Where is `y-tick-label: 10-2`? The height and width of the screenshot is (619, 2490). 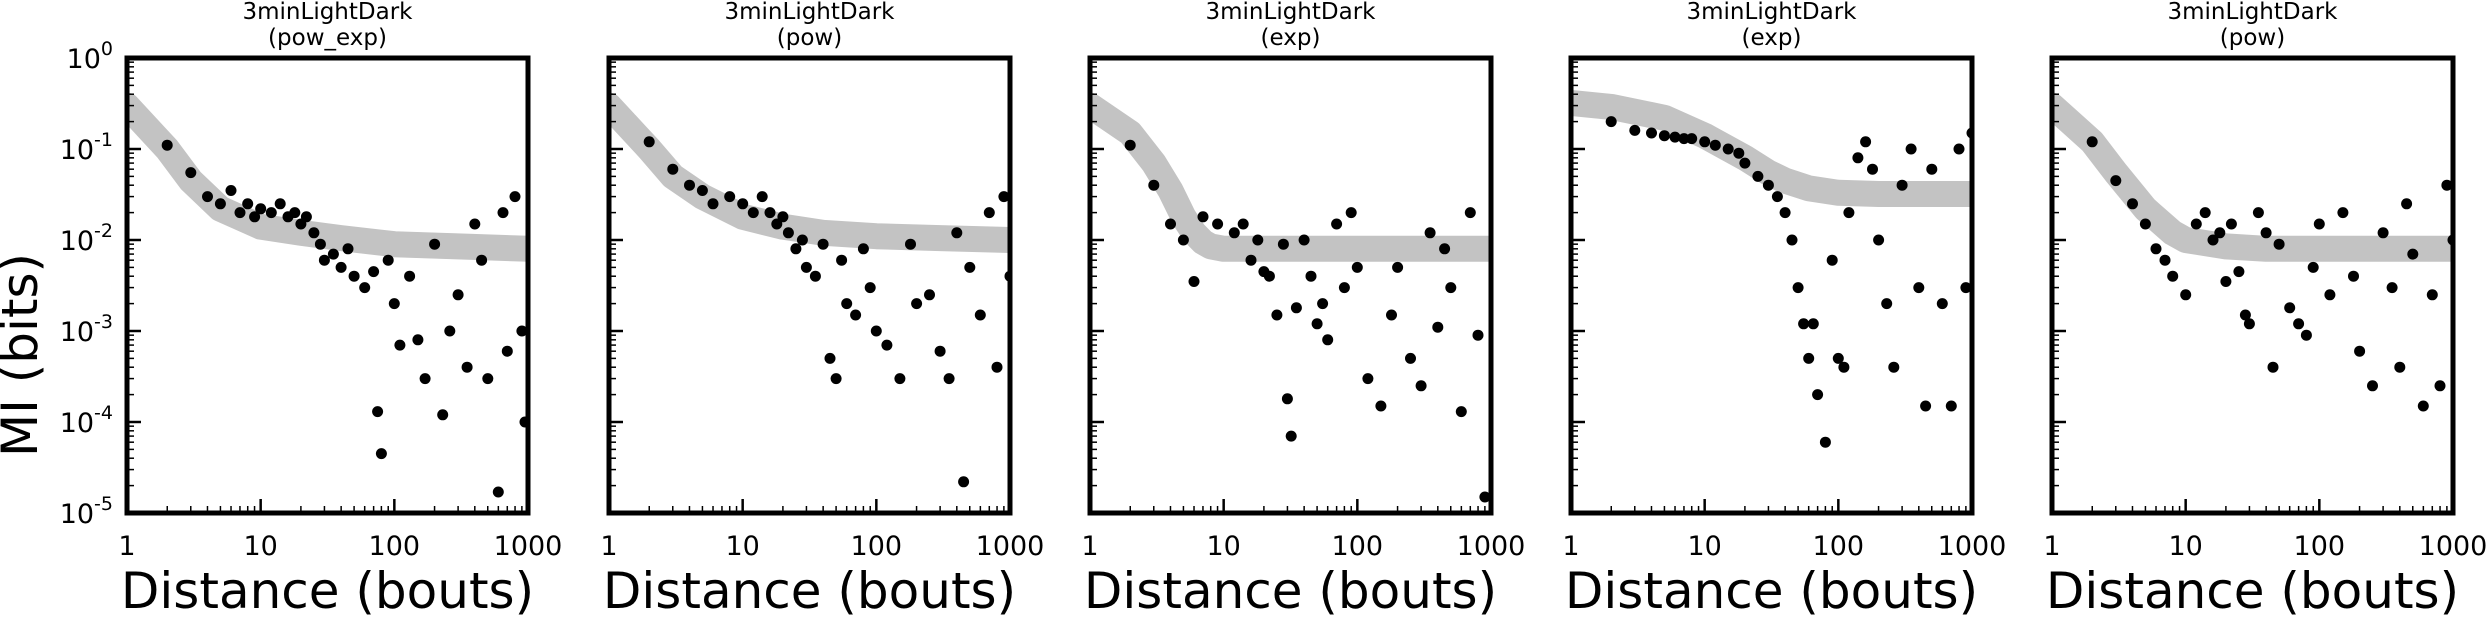 y-tick-label: 10-2 is located at coordinates (86, 238).